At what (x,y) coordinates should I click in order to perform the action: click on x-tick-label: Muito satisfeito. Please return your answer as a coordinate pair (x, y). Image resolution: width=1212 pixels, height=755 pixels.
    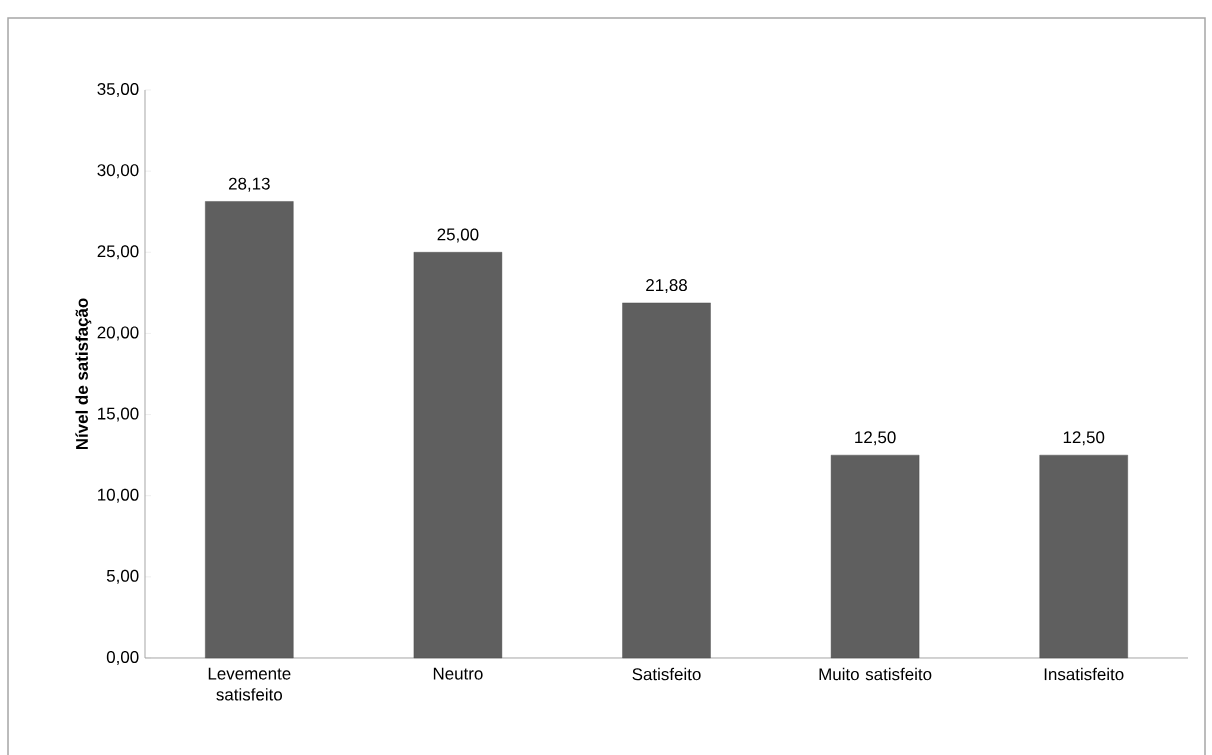
    Looking at the image, I should click on (875, 674).